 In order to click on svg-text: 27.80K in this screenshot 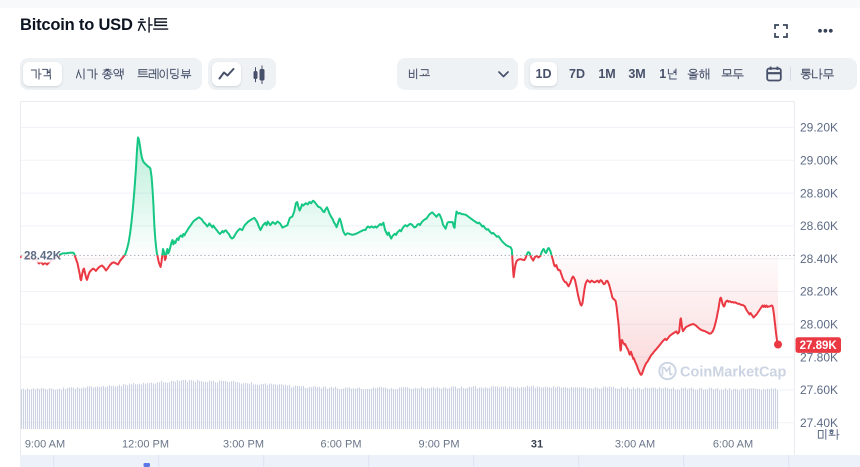, I will do `click(819, 357)`.